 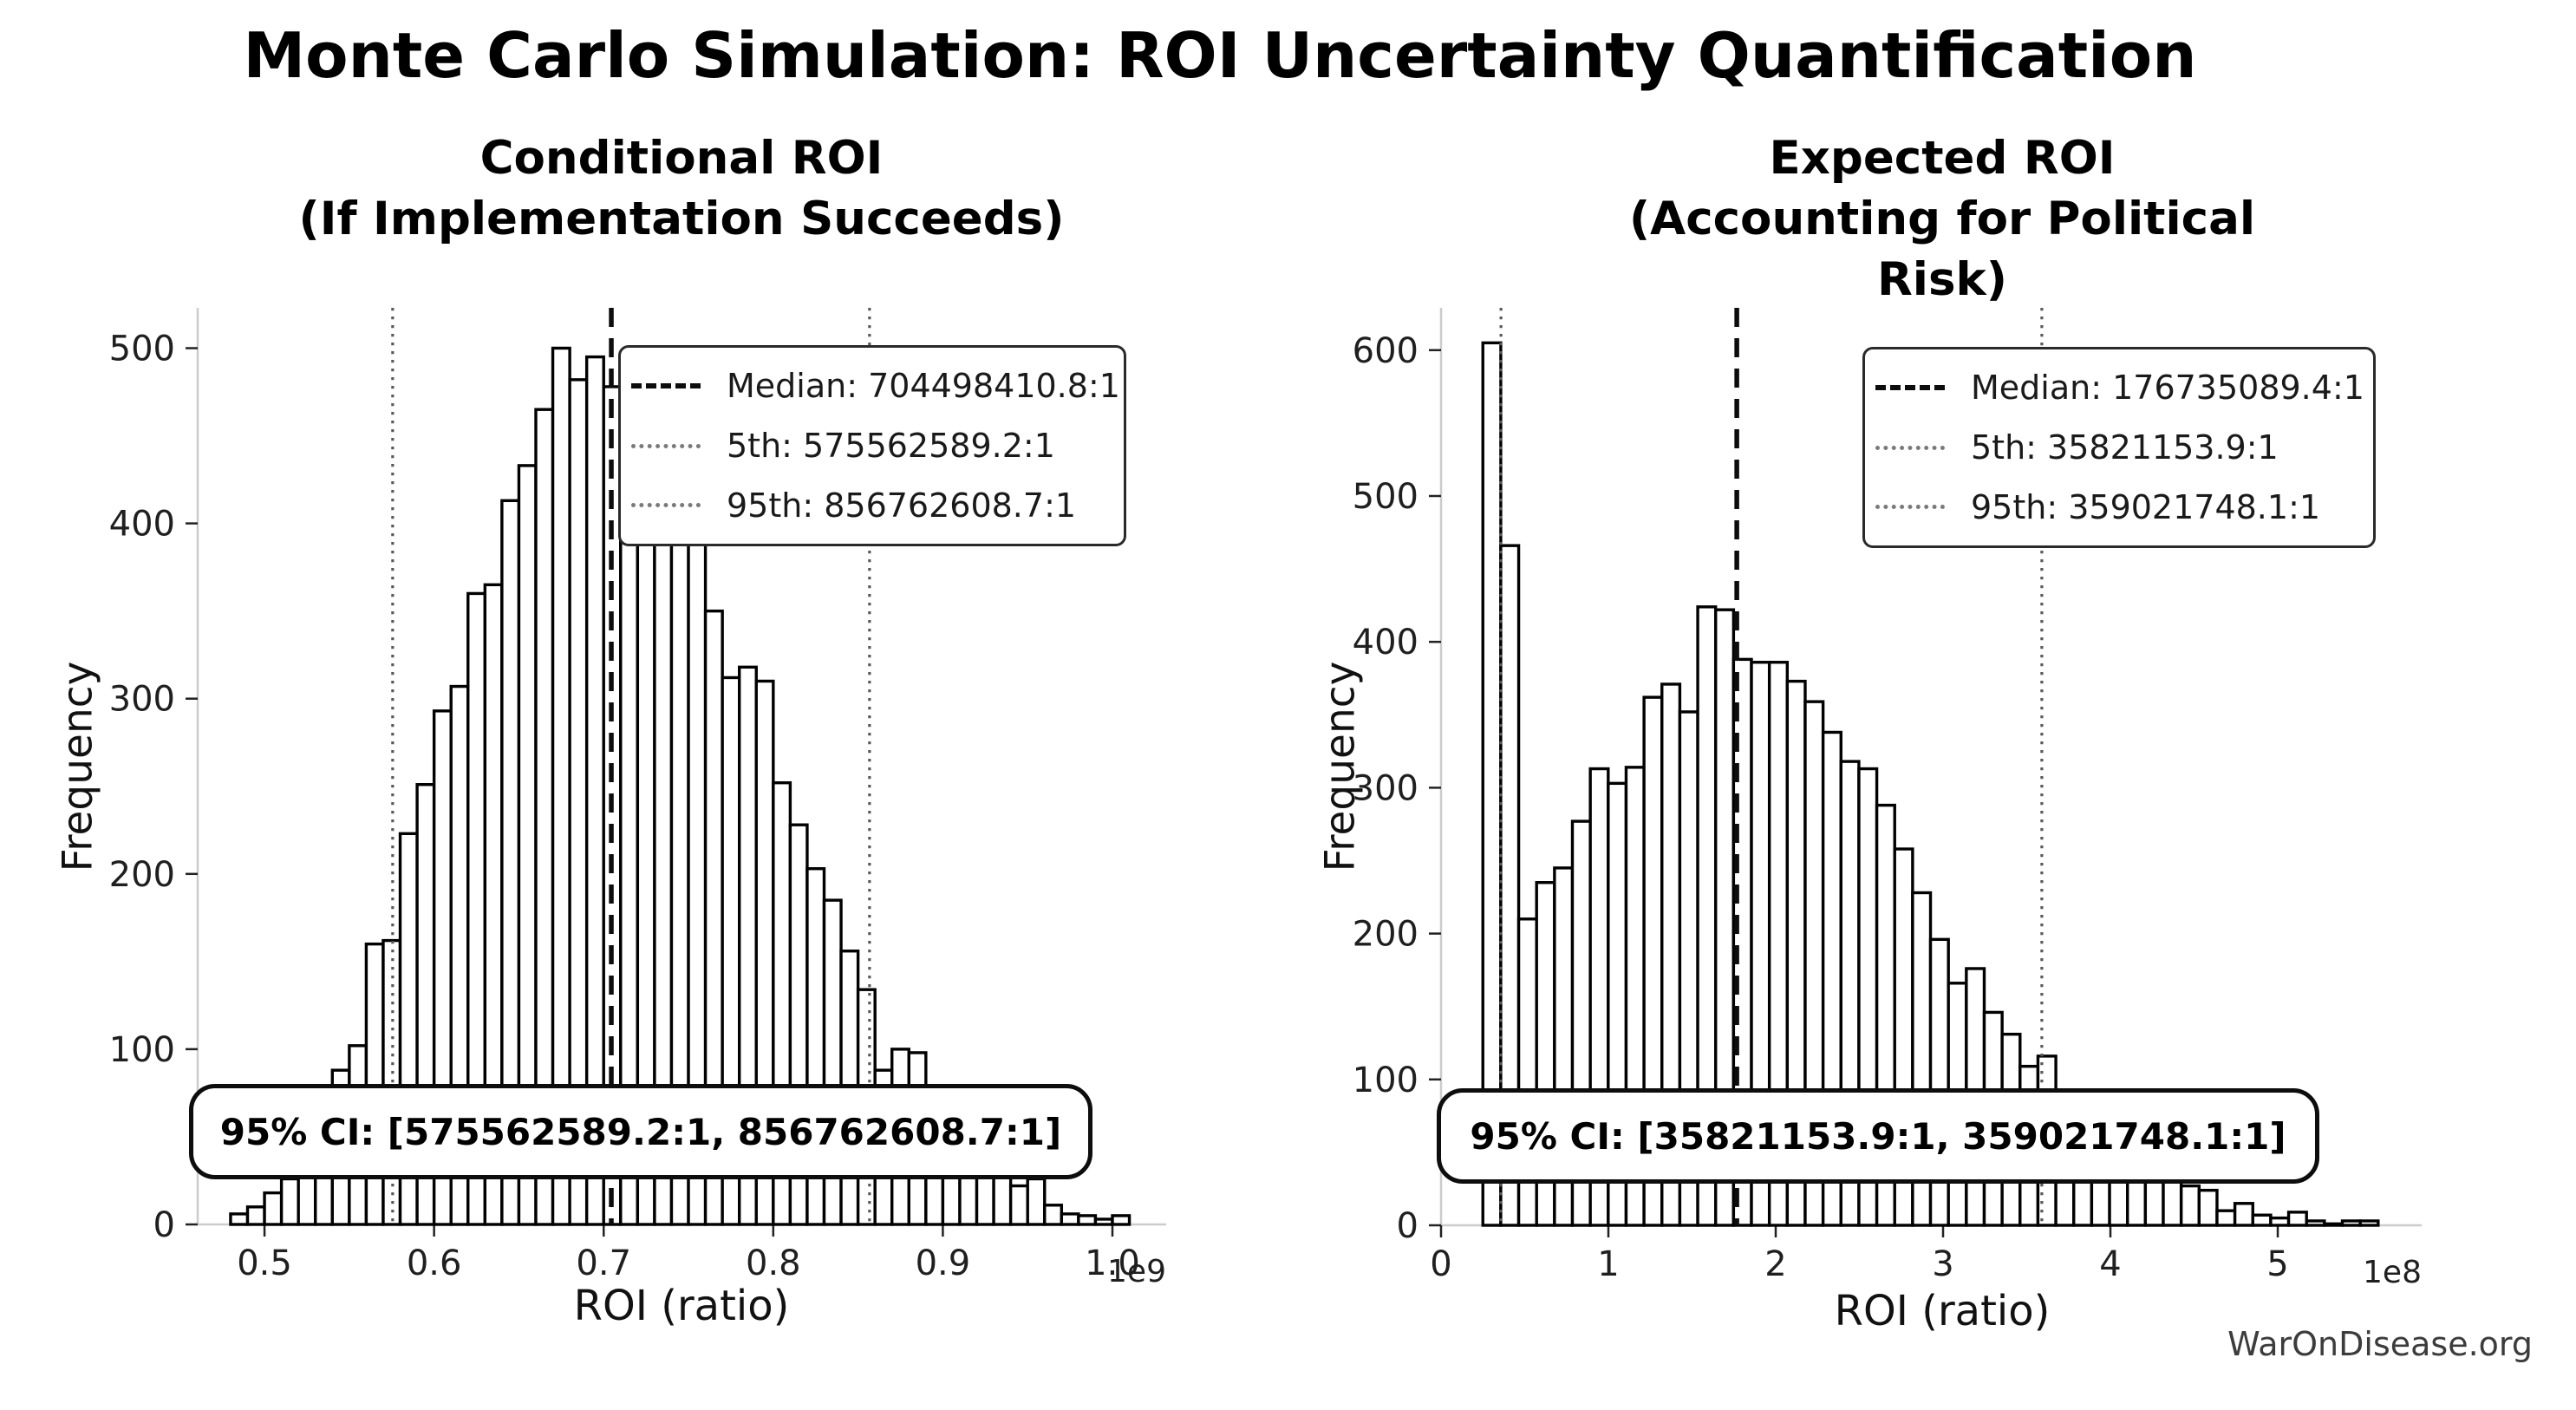 I want to click on axis-offset-label: 1e9, so click(x=1136, y=1271).